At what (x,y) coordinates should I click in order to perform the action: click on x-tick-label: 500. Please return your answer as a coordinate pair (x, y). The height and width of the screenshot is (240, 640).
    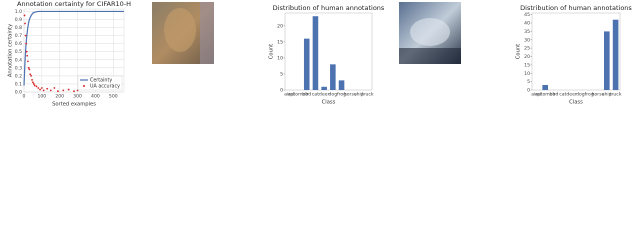
    Looking at the image, I should click on (113, 97).